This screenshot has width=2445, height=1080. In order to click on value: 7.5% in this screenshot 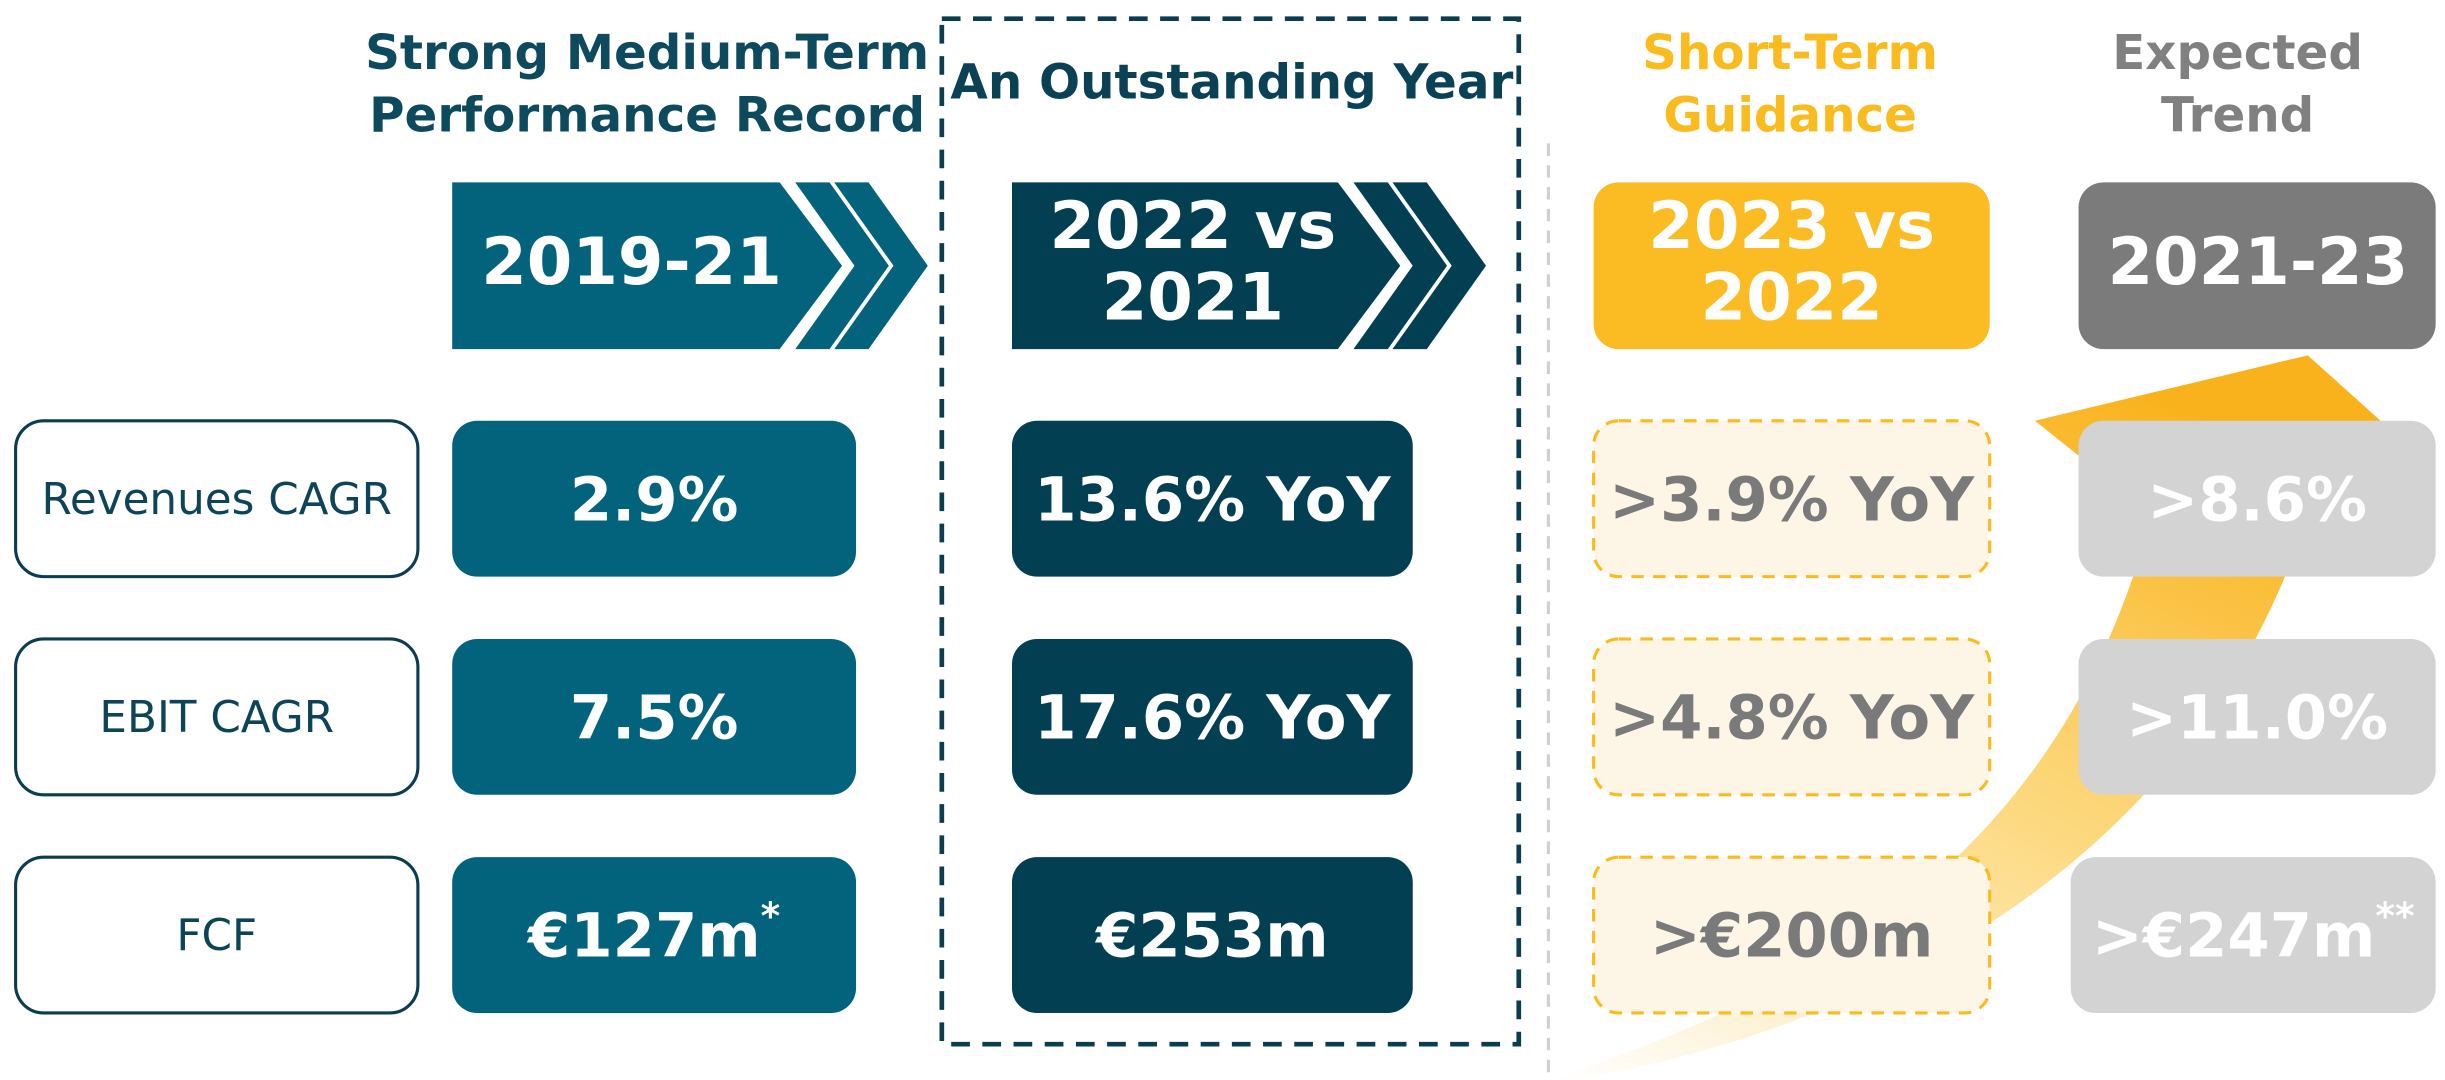, I will do `click(654, 718)`.